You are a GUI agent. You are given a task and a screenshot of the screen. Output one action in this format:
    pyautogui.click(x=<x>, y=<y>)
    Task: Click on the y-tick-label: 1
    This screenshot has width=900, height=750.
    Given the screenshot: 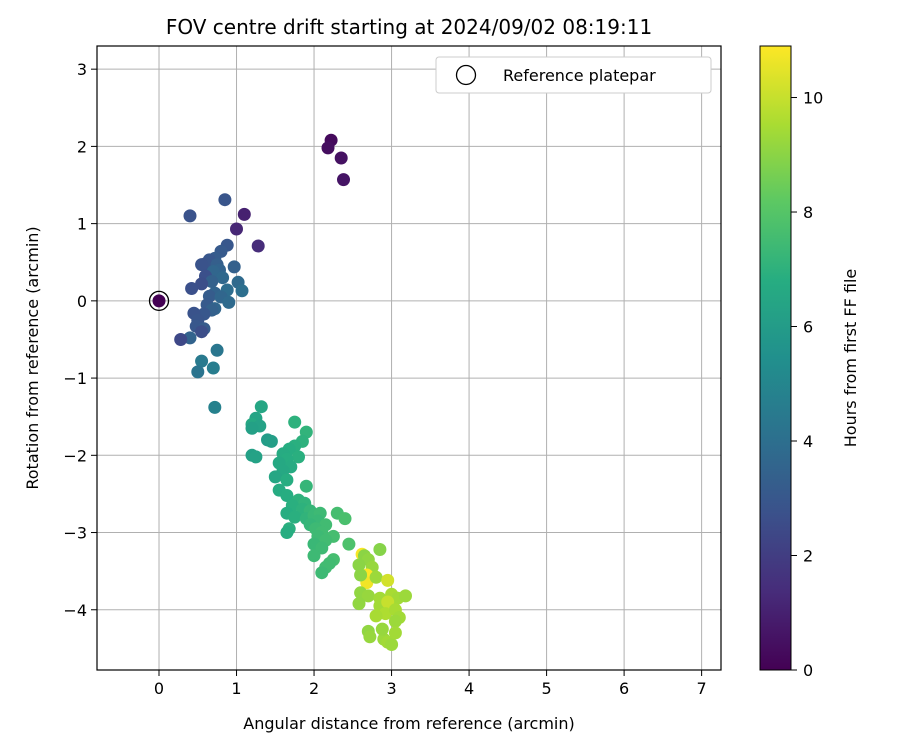 What is the action you would take?
    pyautogui.click(x=82, y=224)
    